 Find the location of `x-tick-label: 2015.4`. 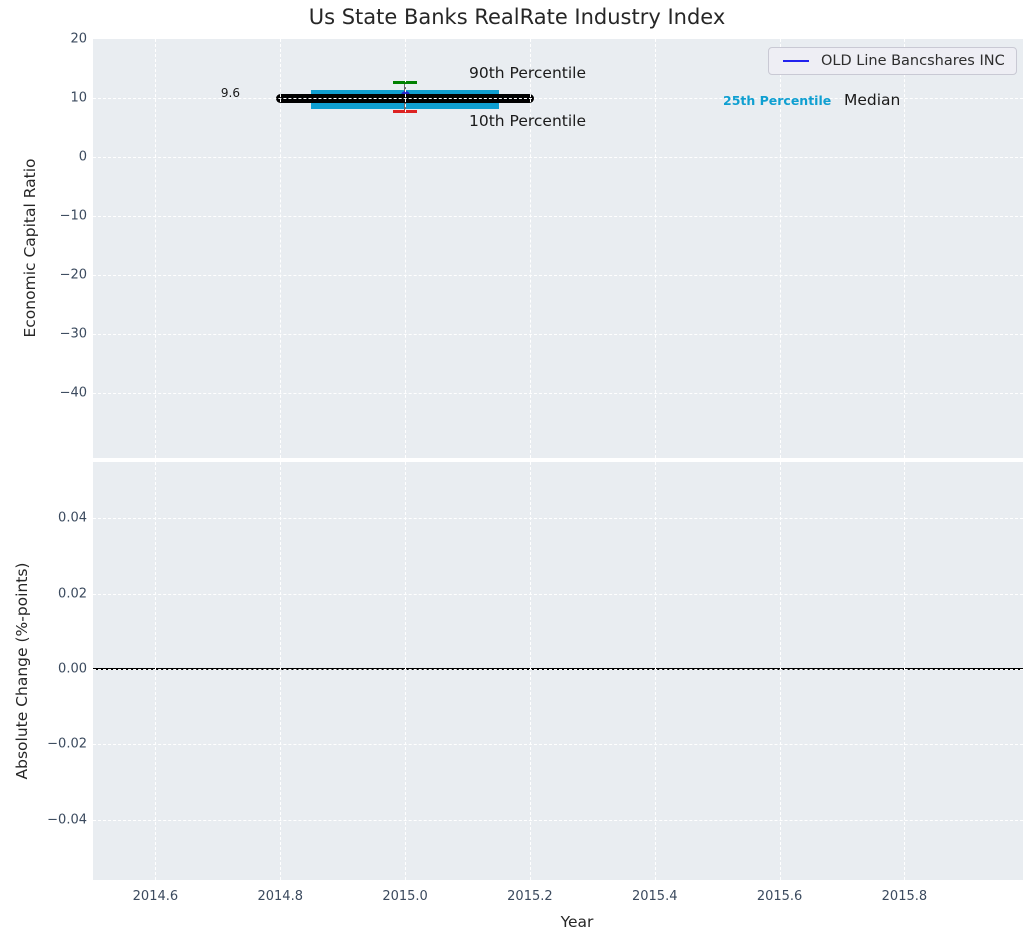

x-tick-label: 2015.4 is located at coordinates (654, 896).